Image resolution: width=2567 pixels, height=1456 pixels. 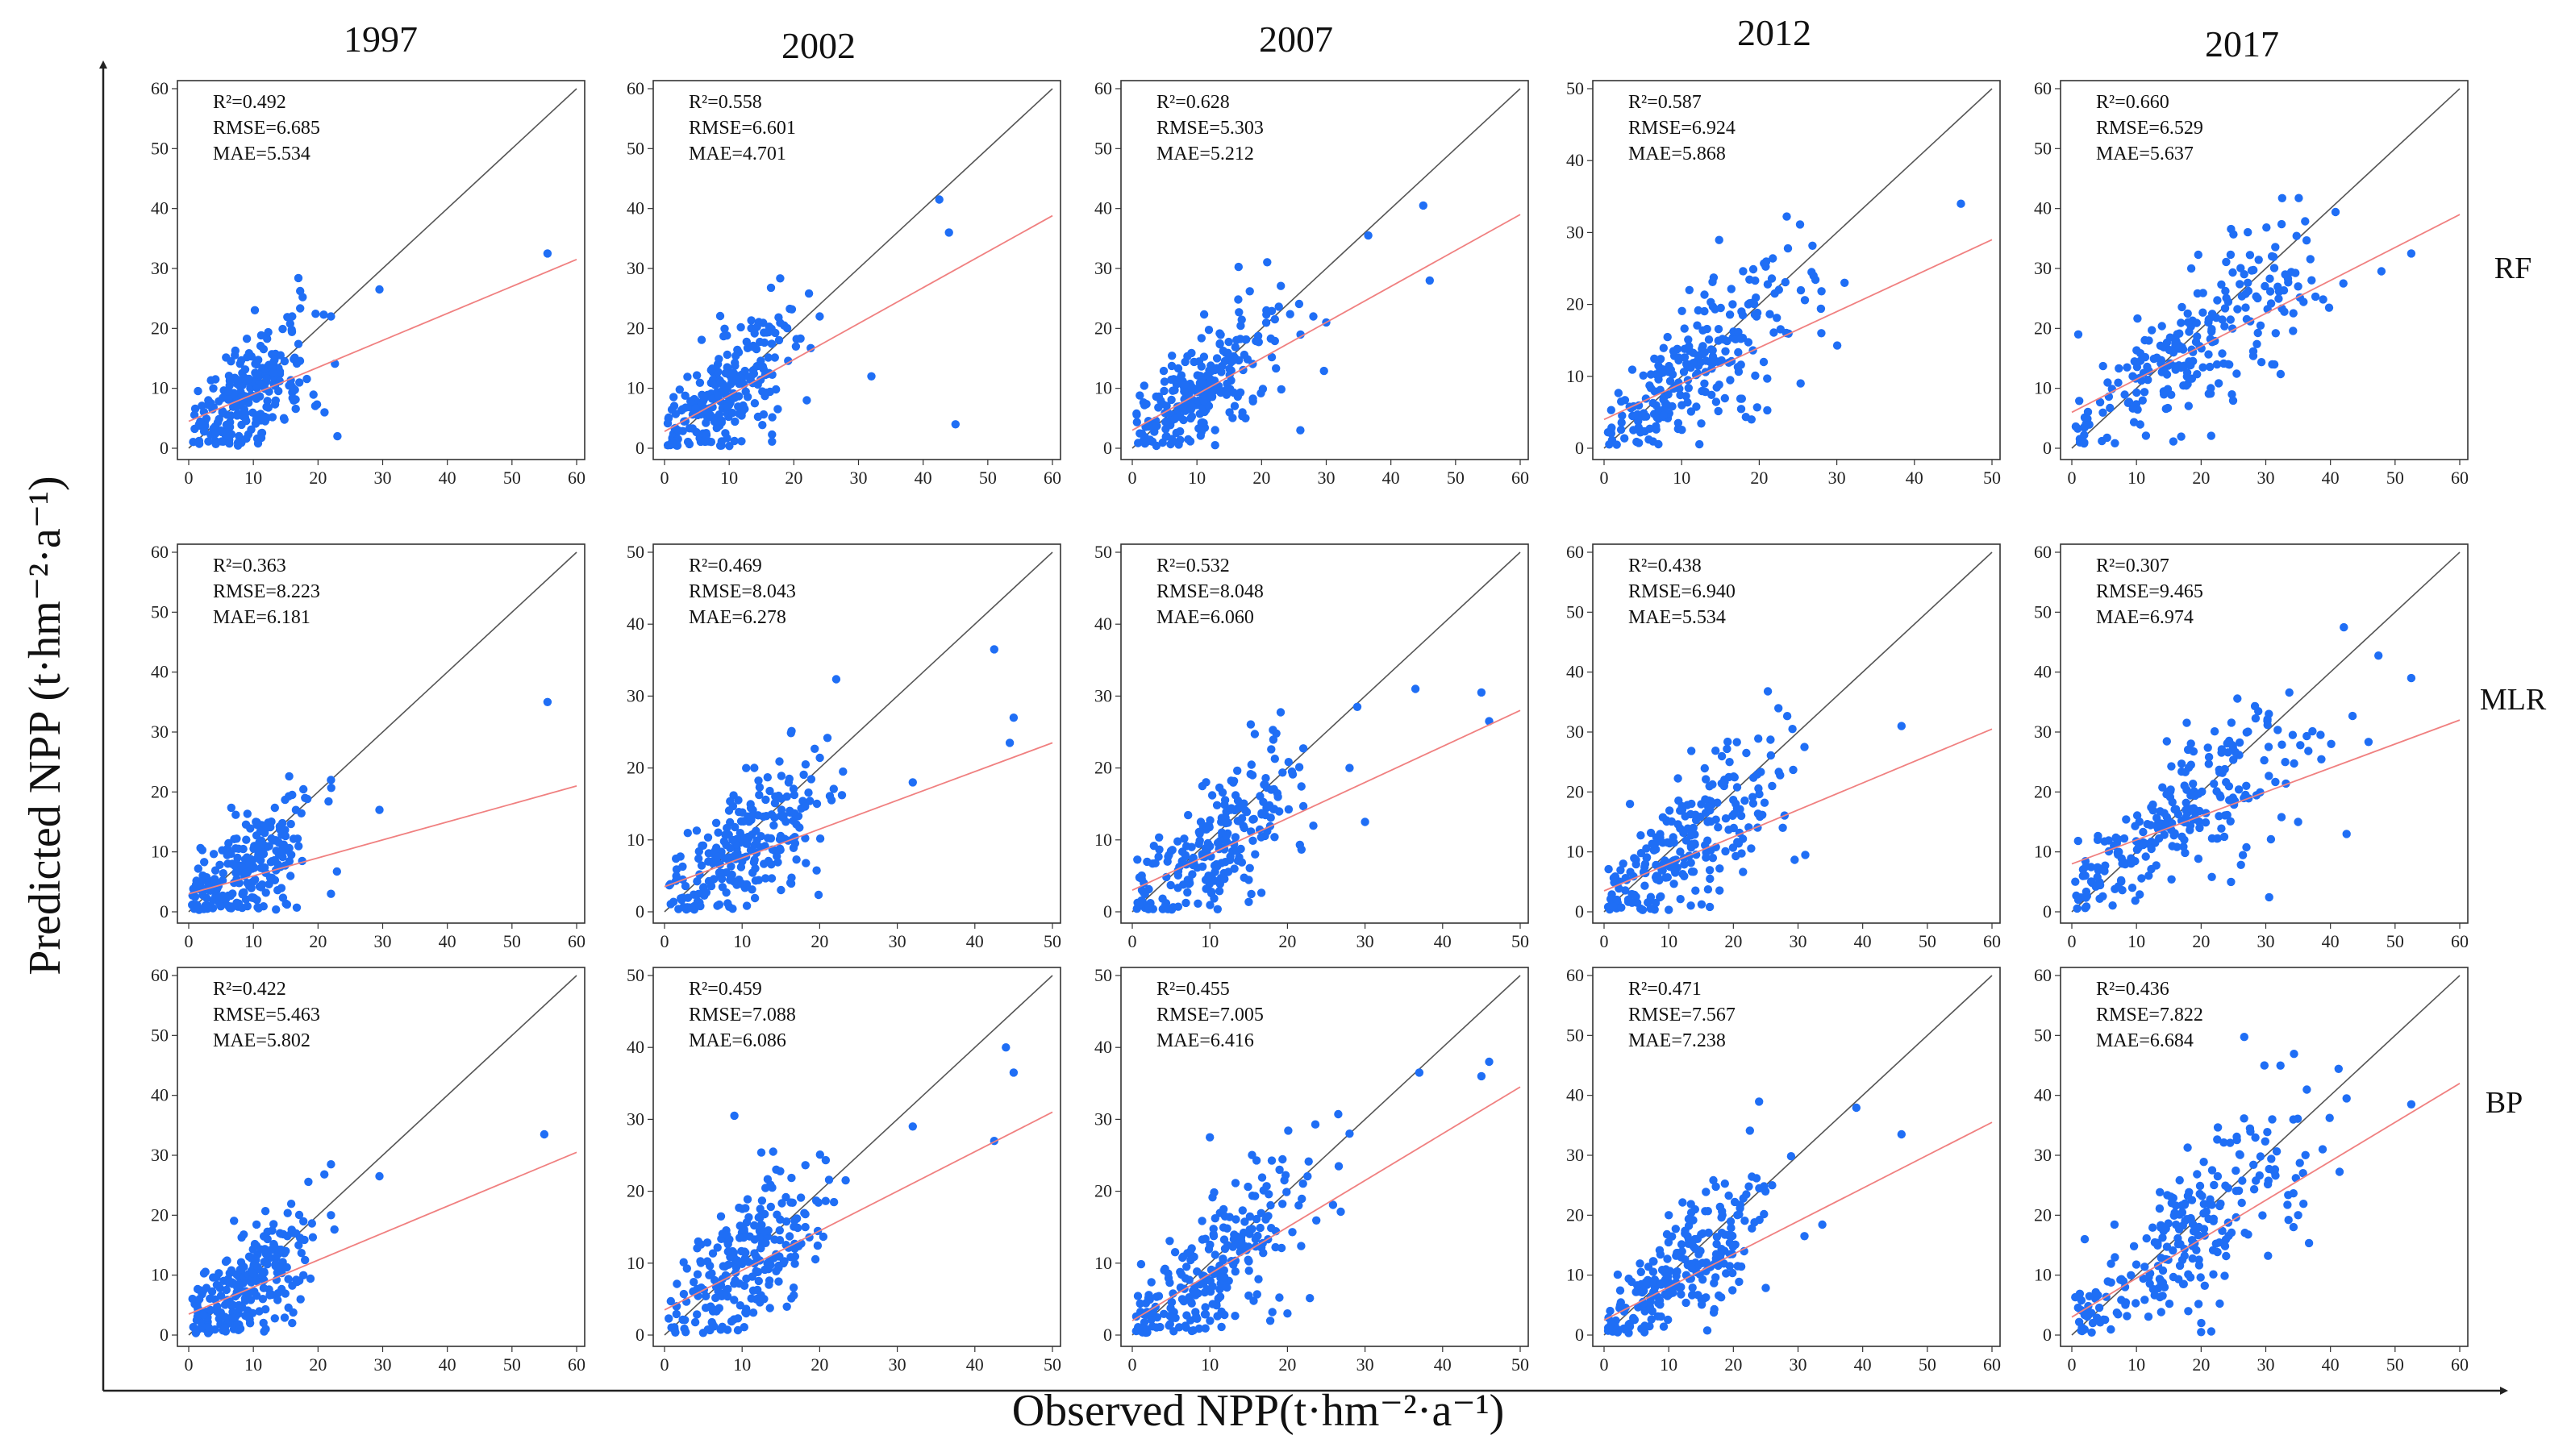 What do you see at coordinates (318, 478) in the screenshot?
I see `x-tick-label: 20` at bounding box center [318, 478].